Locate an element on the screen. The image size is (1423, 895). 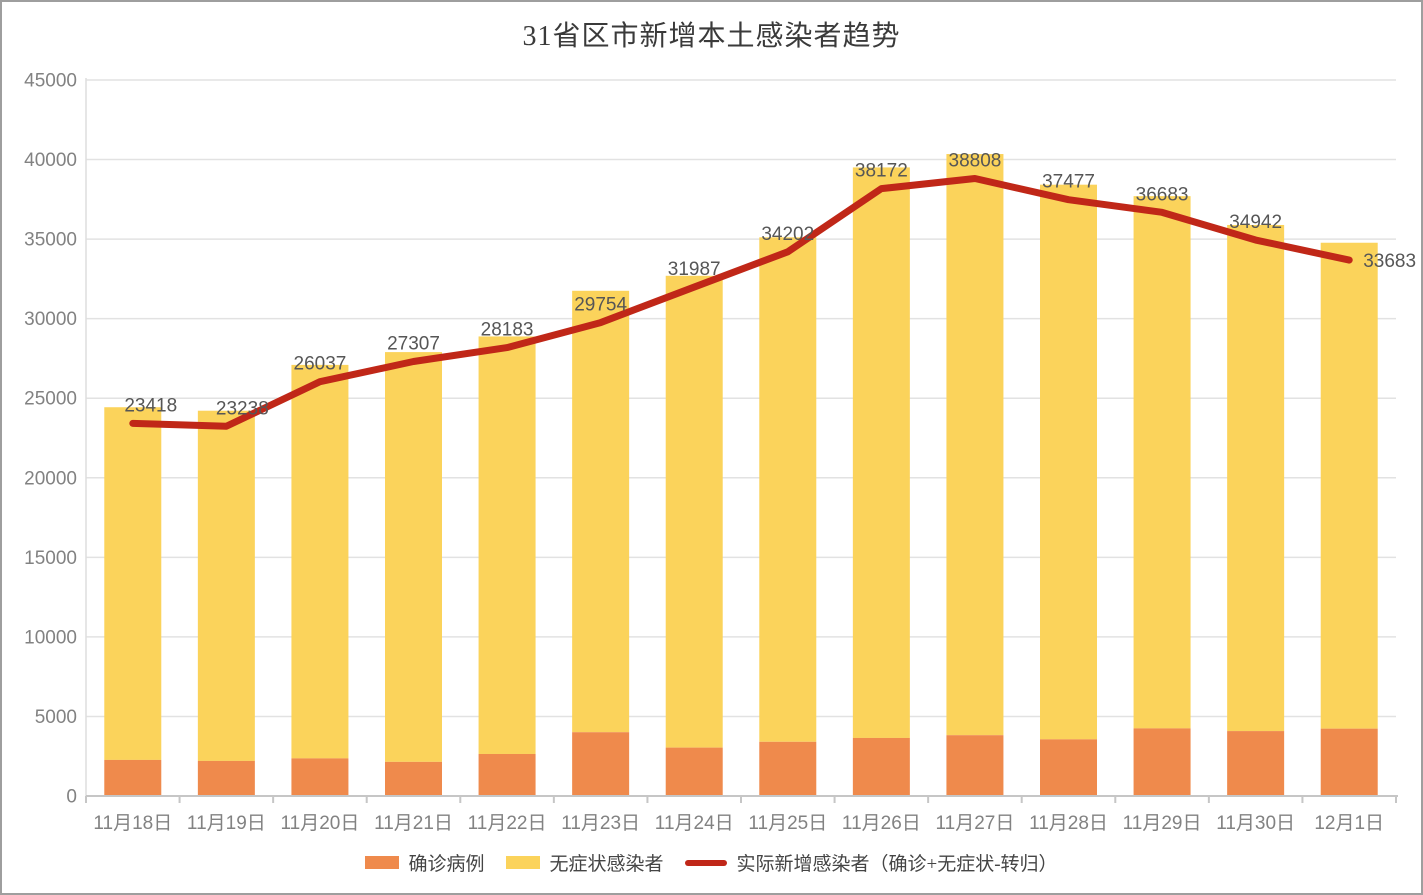
y-tick-label: 0 is located at coordinates (71, 797).